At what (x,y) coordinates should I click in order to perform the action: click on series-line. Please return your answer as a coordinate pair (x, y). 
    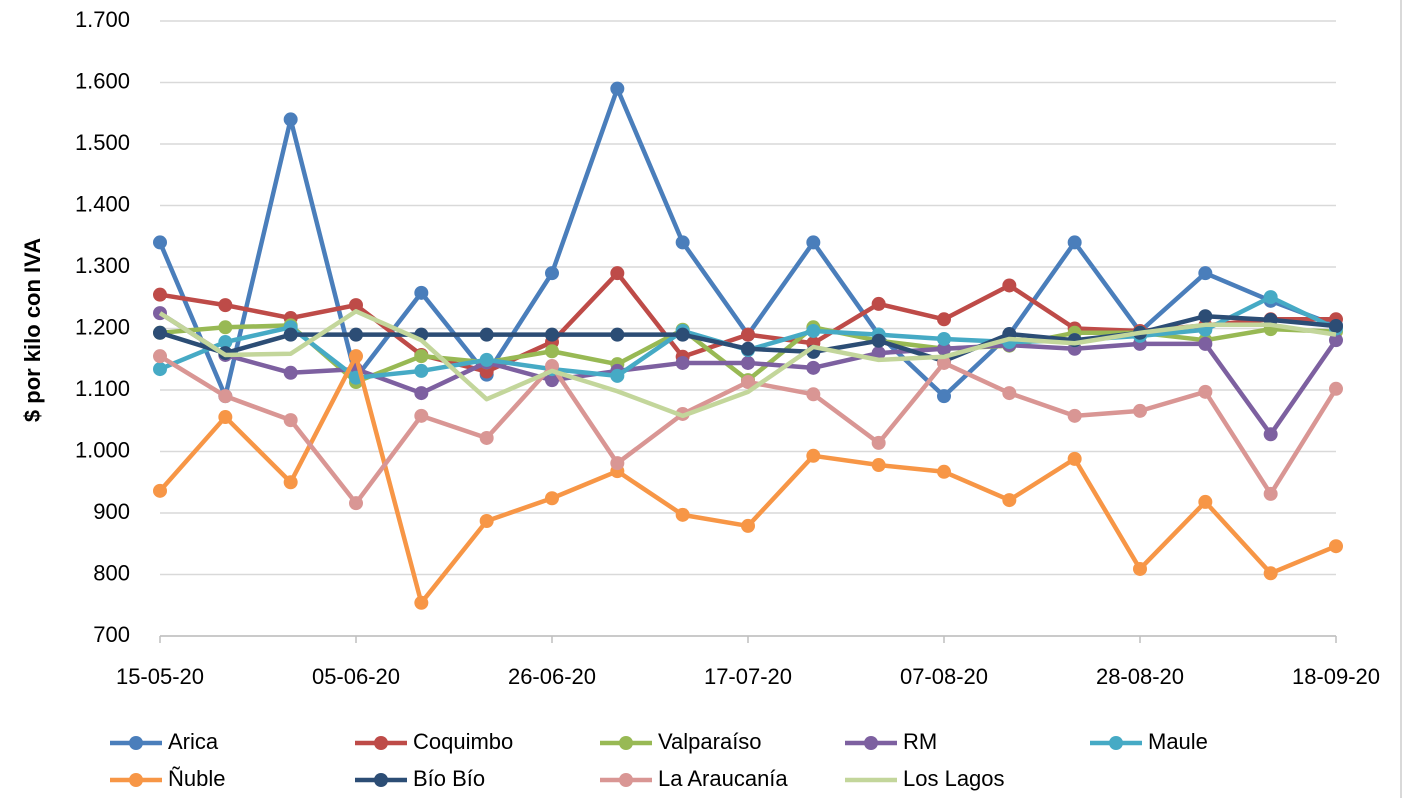
    Looking at the image, I should click on (747, 364).